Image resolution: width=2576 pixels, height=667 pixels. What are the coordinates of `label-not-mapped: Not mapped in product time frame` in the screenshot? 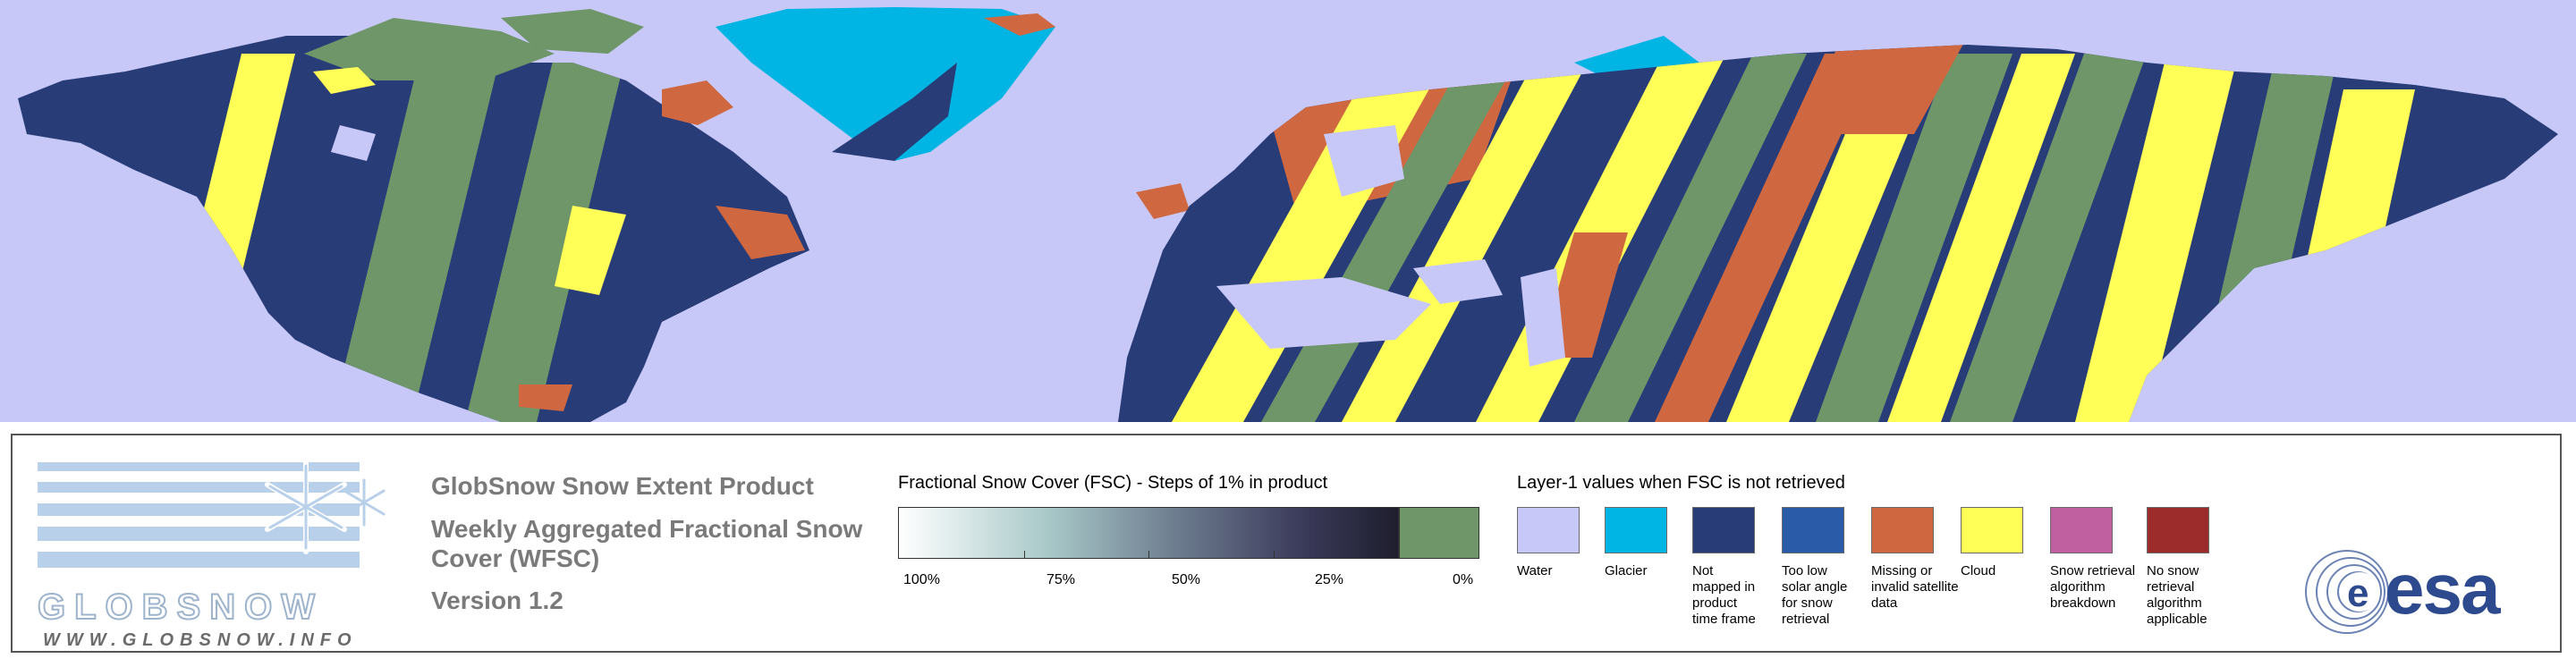 It's located at (1724, 595).